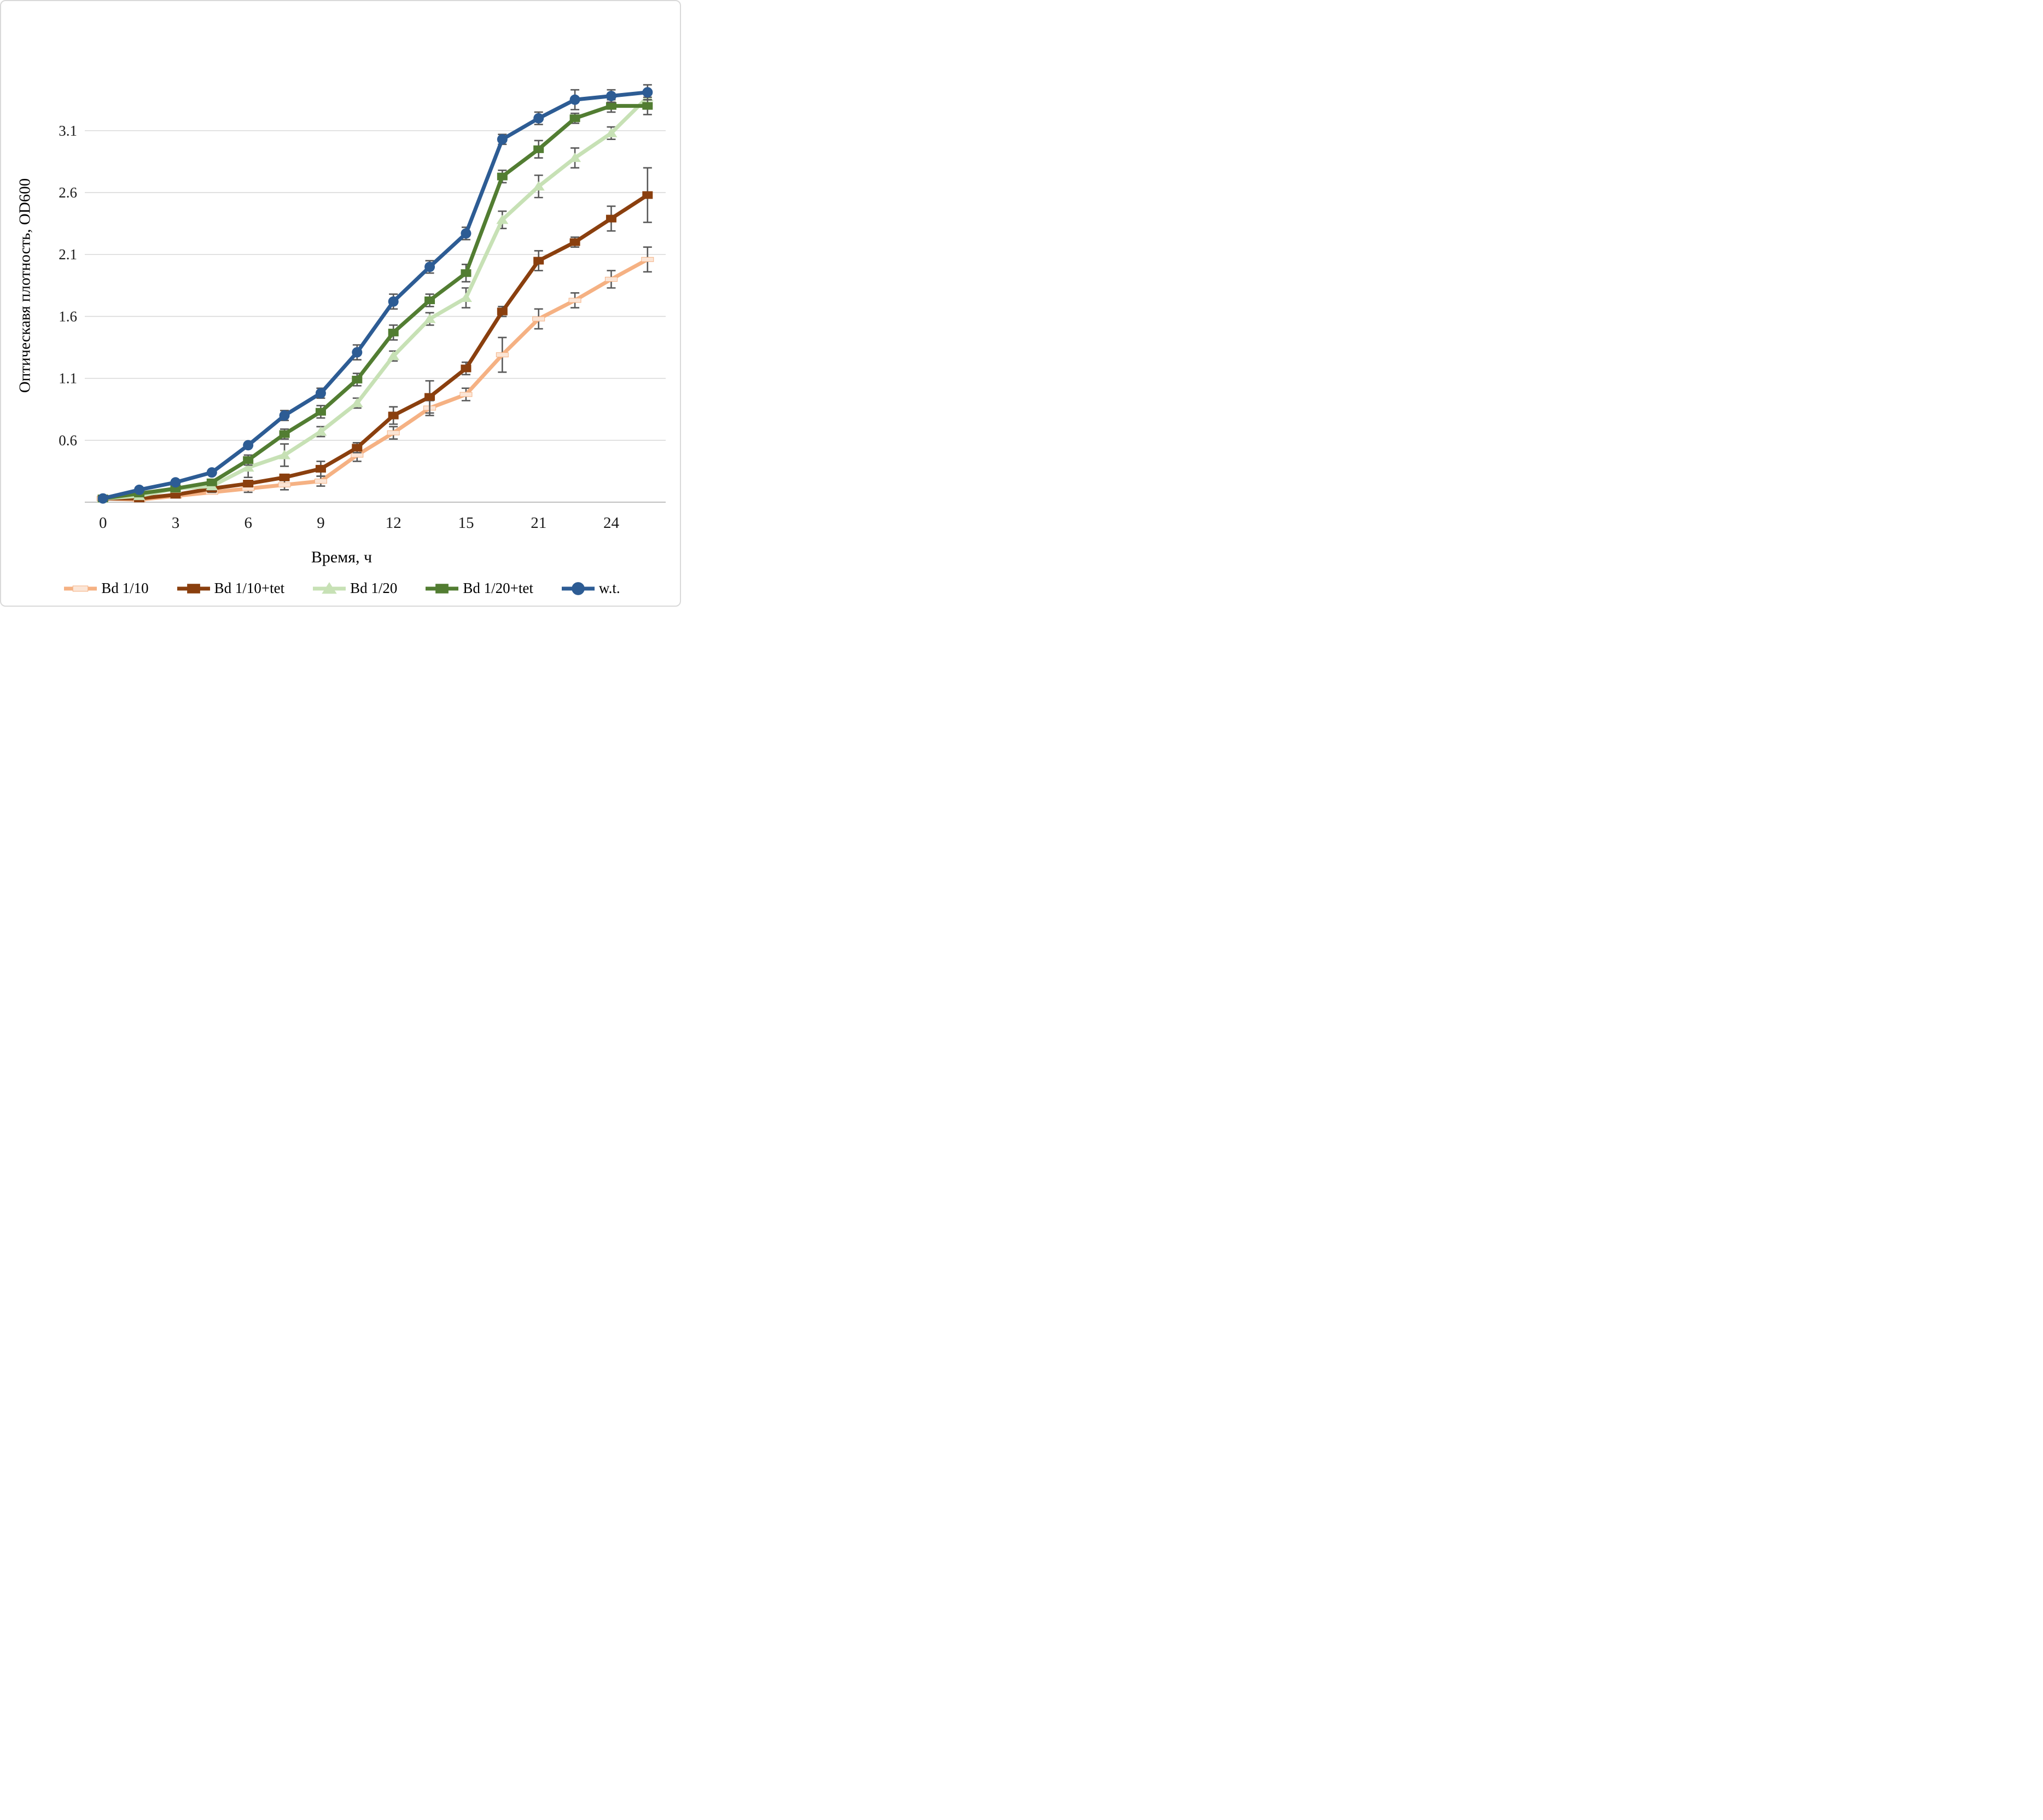 The image size is (2043, 1820). Describe the element at coordinates (248, 523) in the screenshot. I see `x-tick-label: 6` at that location.